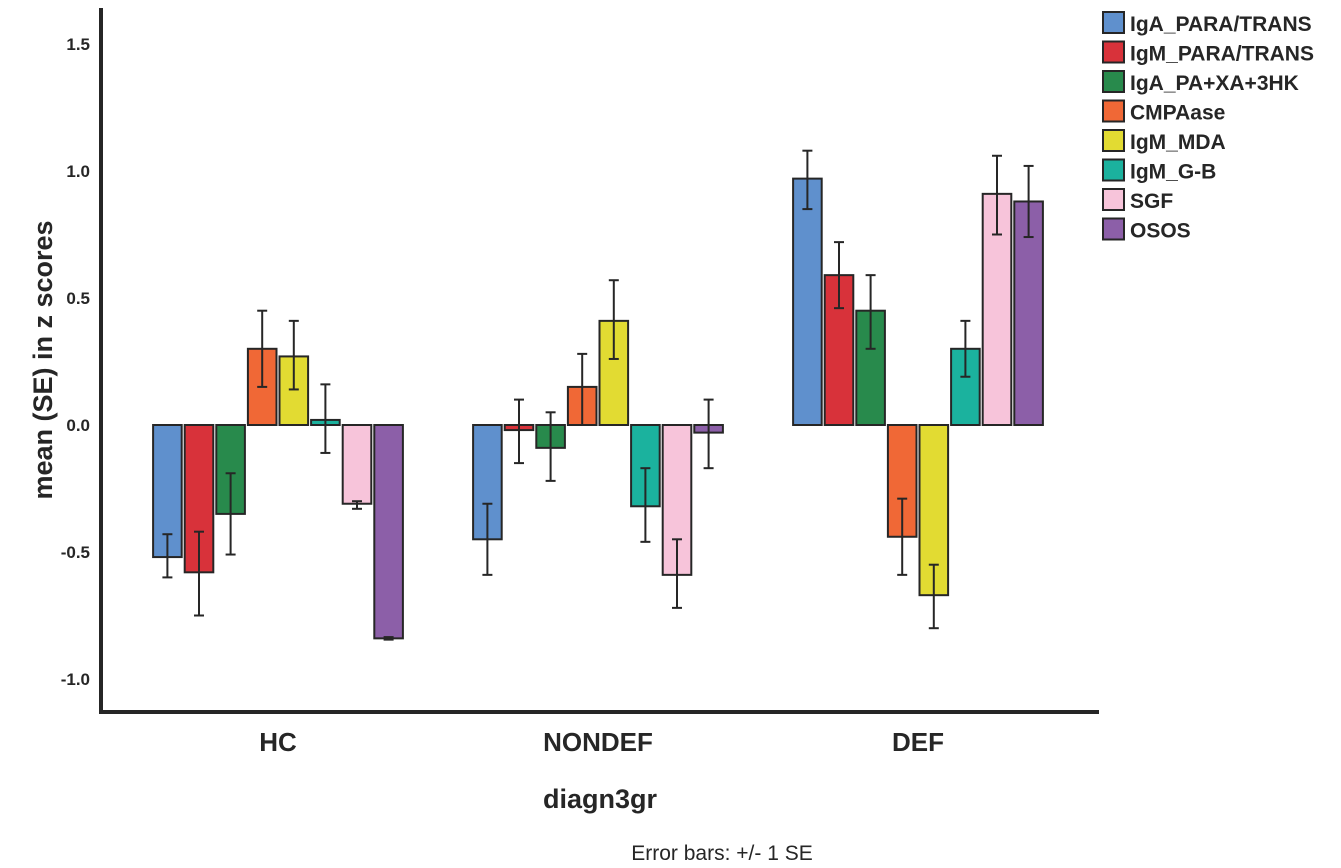 The image size is (1341, 868). What do you see at coordinates (1214, 83) in the screenshot?
I see `legend-label: IgA_PA+XA+3HK` at bounding box center [1214, 83].